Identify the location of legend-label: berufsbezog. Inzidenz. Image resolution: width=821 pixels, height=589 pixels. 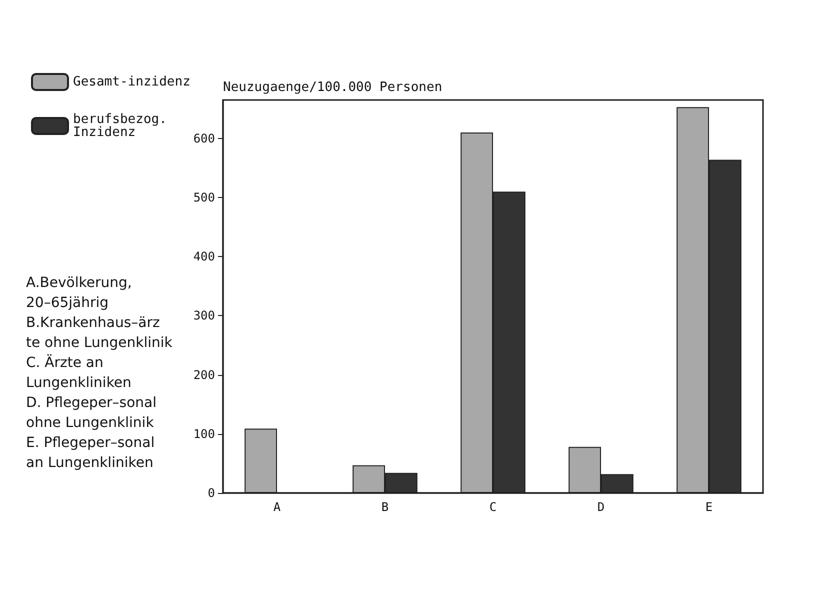
(124, 126).